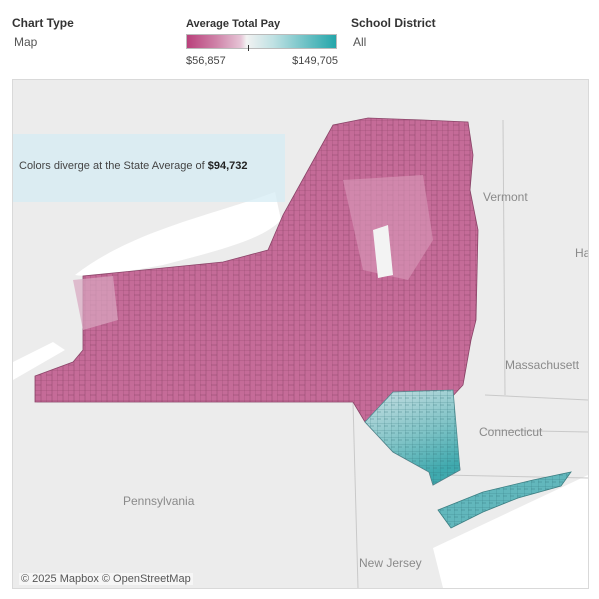  Describe the element at coordinates (227, 166) in the screenshot. I see `callout-value: $94,732` at that location.